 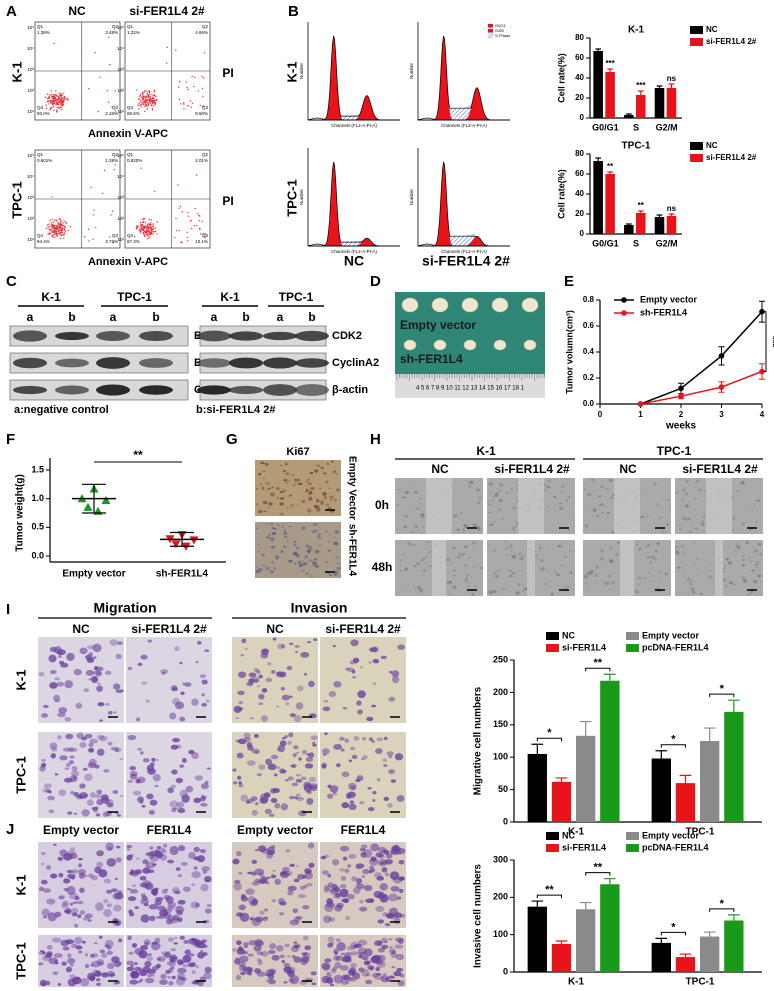 I want to click on axis-tick-label: 10¹, so click(x=120, y=111).